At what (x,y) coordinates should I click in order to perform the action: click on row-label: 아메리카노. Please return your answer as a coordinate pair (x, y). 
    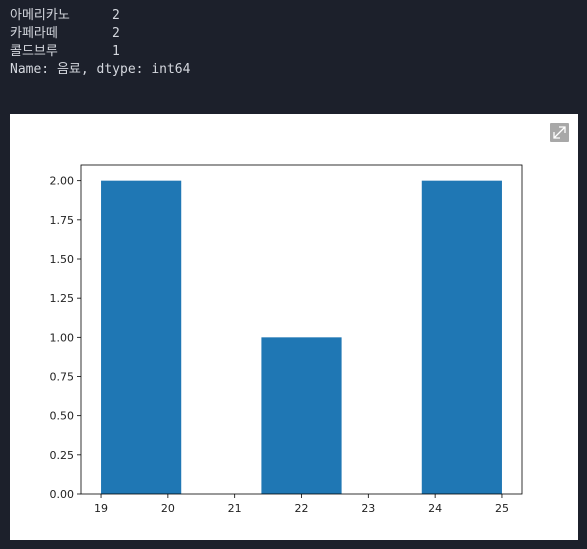
    Looking at the image, I should click on (40, 15).